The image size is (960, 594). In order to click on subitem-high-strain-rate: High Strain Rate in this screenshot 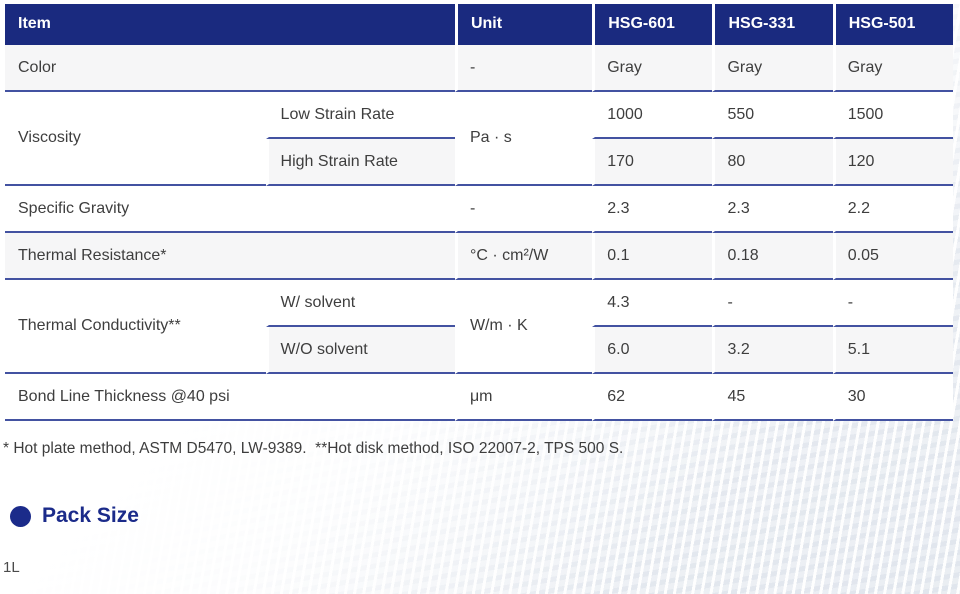, I will do `click(360, 162)`.